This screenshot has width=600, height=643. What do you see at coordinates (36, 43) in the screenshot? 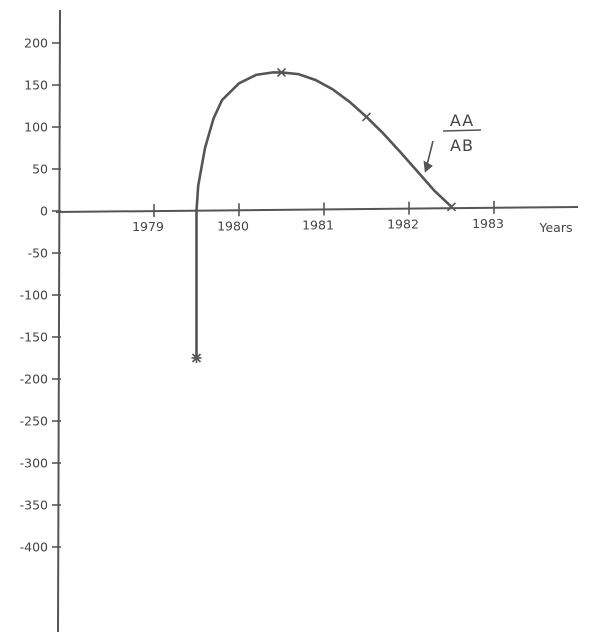
I see `y-tick-label: 200` at bounding box center [36, 43].